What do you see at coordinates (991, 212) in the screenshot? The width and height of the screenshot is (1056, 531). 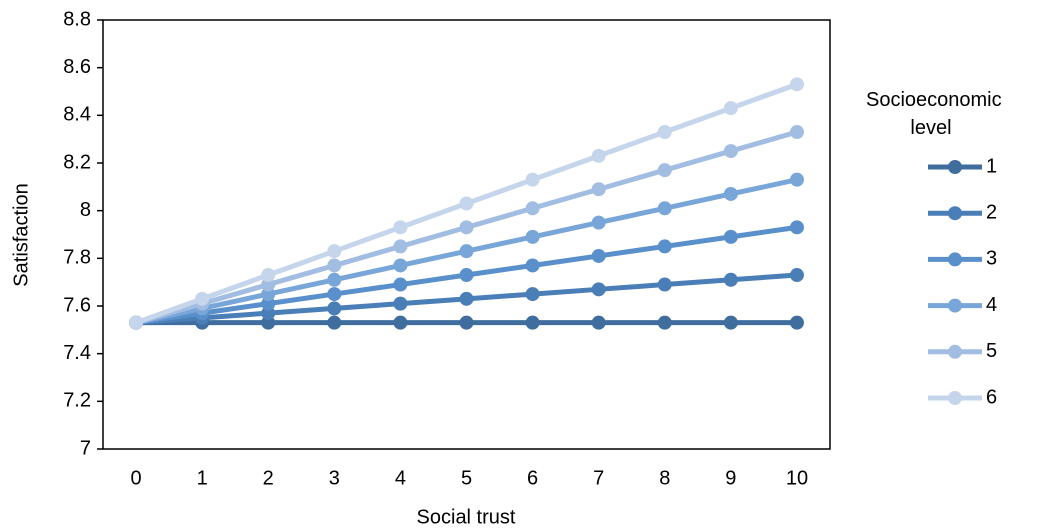 I see `legend-label: 2` at bounding box center [991, 212].